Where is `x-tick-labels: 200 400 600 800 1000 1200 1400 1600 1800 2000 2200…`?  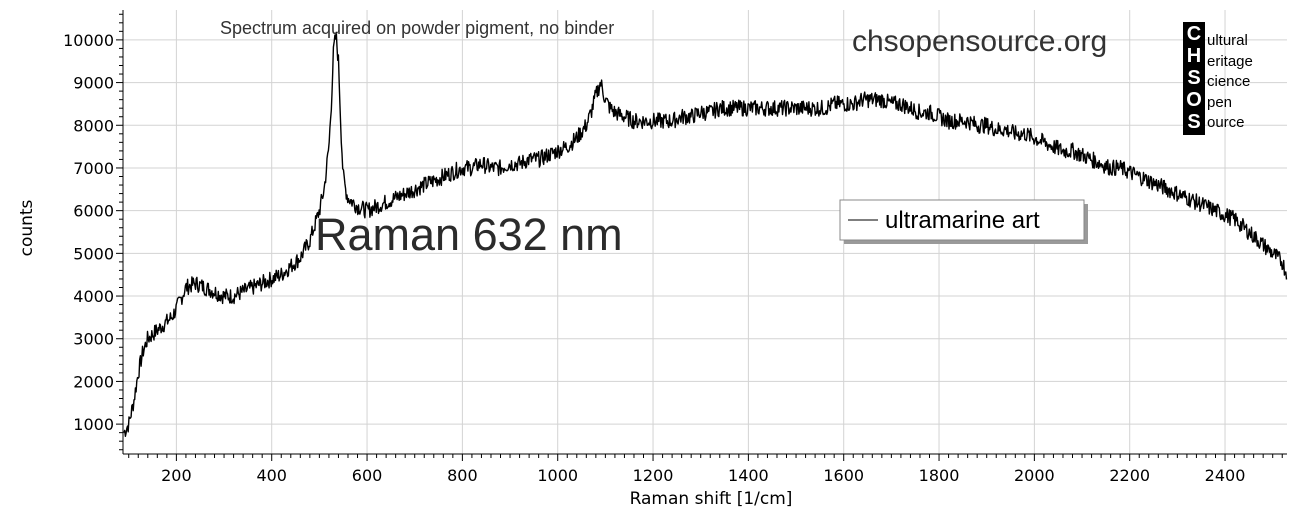
x-tick-labels: 200 400 600 800 1000 1200 1400 1600 1800 2000 2200… is located at coordinates (703, 475).